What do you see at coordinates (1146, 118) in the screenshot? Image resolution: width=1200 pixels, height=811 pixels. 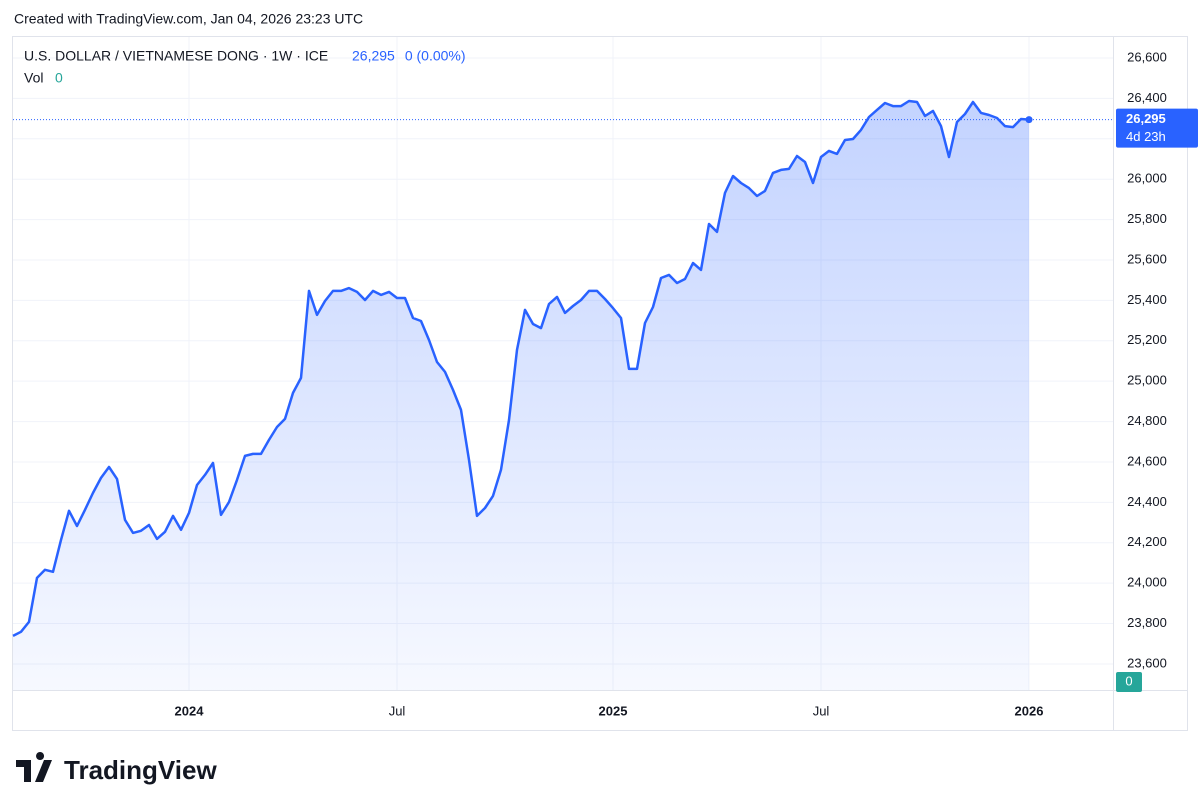 I see `last-price-label: 26,295` at bounding box center [1146, 118].